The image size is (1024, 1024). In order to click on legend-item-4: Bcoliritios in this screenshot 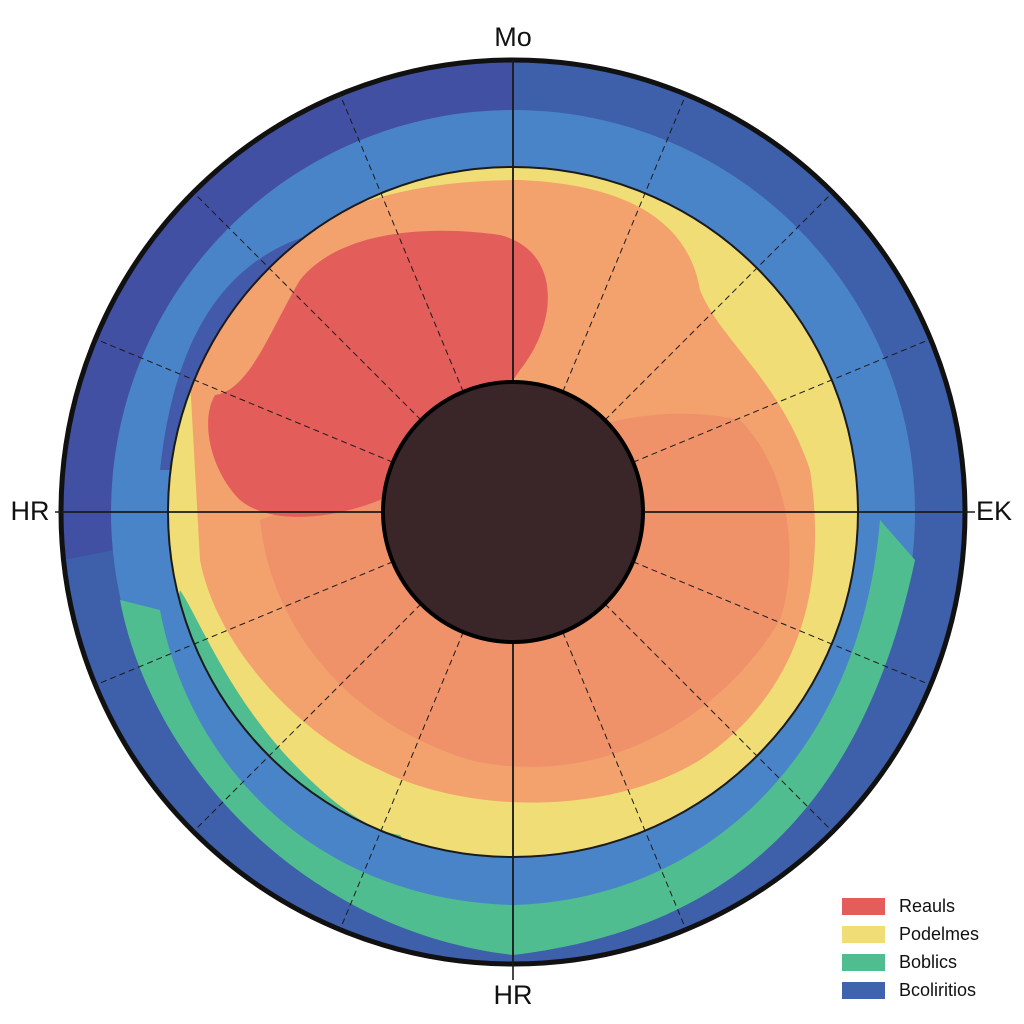, I will do `click(929, 990)`.